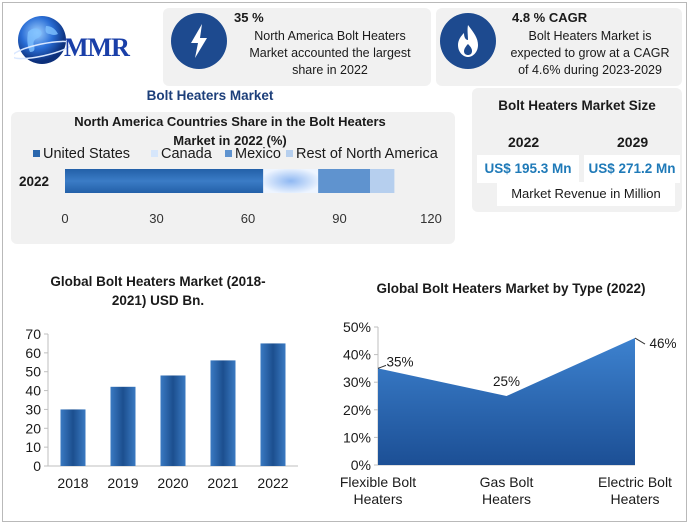 The width and height of the screenshot is (689, 524). What do you see at coordinates (590, 36) in the screenshot?
I see `stat-cagr-line1: Bolt Heaters Market is` at bounding box center [590, 36].